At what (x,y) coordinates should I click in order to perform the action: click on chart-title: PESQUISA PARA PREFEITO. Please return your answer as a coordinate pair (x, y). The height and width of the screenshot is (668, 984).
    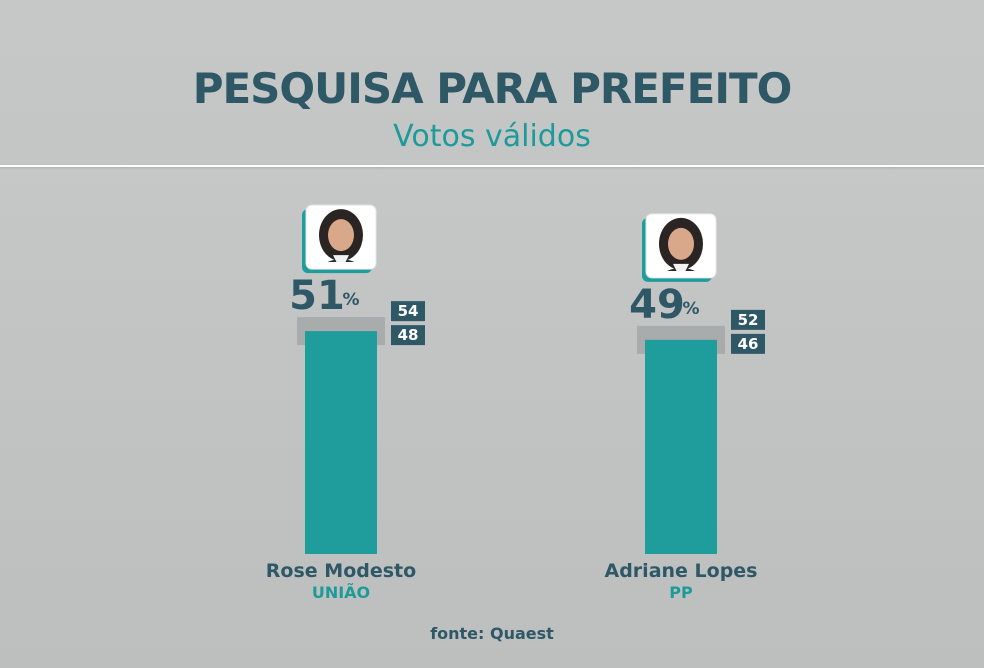
    Looking at the image, I should click on (492, 88).